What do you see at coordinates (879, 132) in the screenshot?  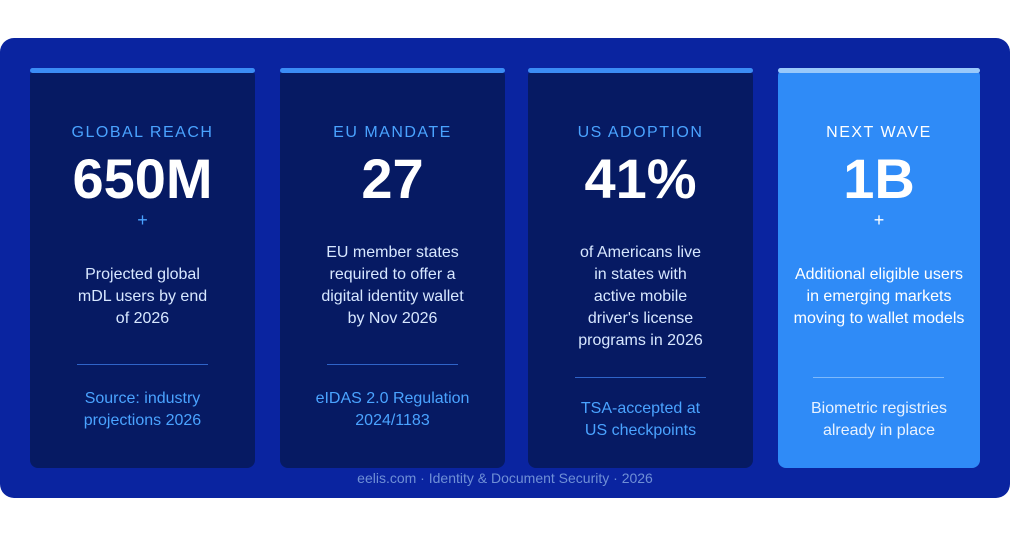 I see `card-label: NEXT WAVE` at bounding box center [879, 132].